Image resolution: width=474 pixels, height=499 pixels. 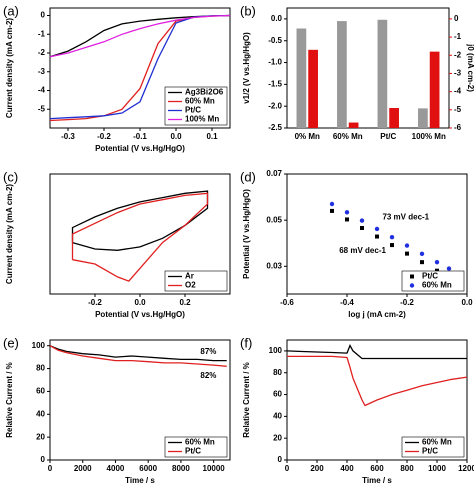 What do you see at coordinates (407, 468) in the screenshot?
I see `x-tick-label: 800` at bounding box center [407, 468].